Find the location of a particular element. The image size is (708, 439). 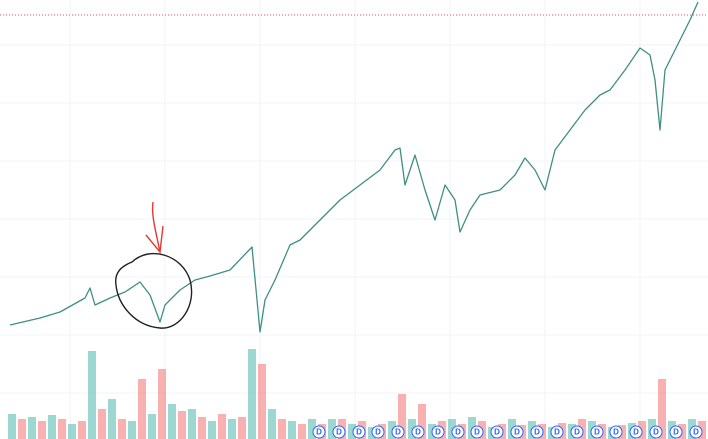

annotation is located at coordinates (154, 265).